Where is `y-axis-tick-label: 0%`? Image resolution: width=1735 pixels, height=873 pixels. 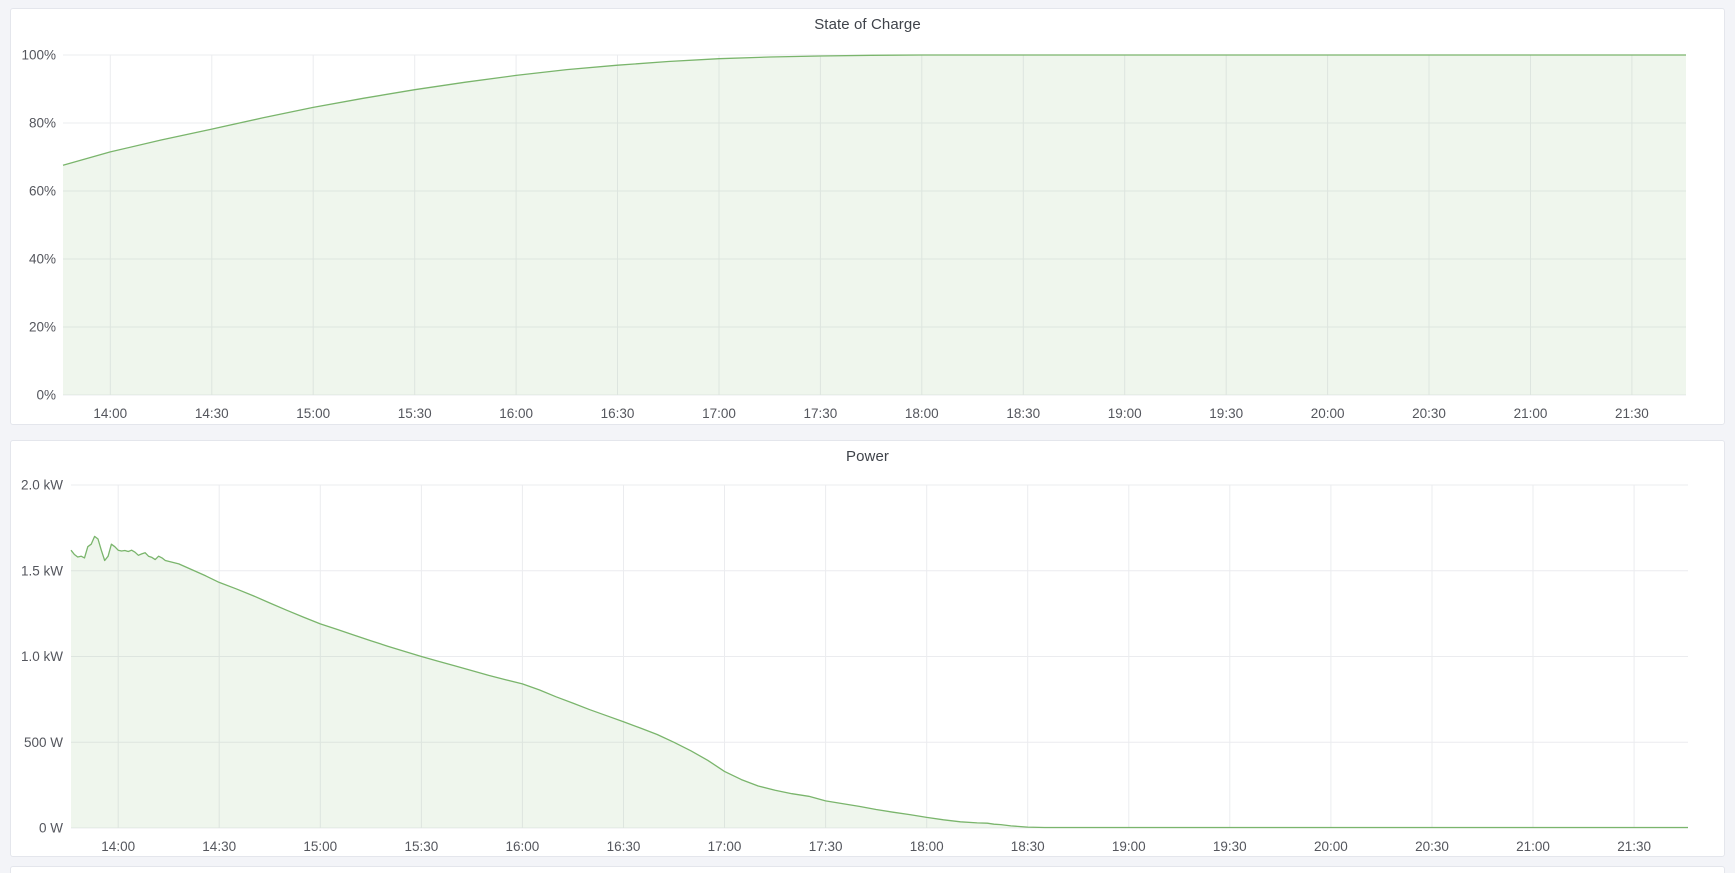 y-axis-tick-label: 0% is located at coordinates (46, 395).